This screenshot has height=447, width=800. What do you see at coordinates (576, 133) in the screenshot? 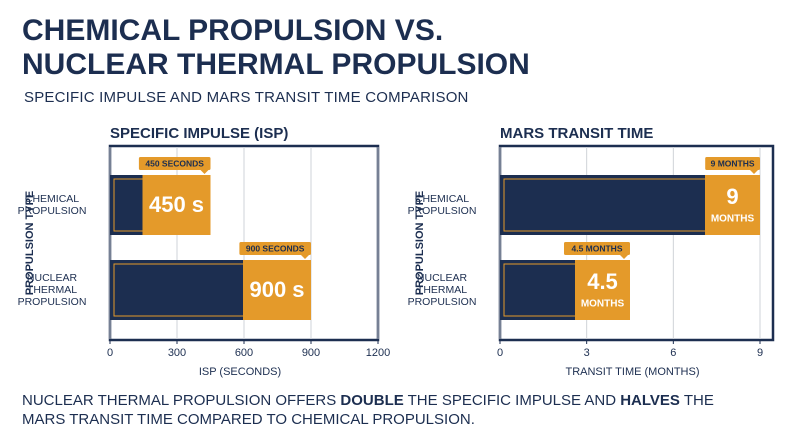
I see `chart-title: MARS TRANSIT TIME` at bounding box center [576, 133].